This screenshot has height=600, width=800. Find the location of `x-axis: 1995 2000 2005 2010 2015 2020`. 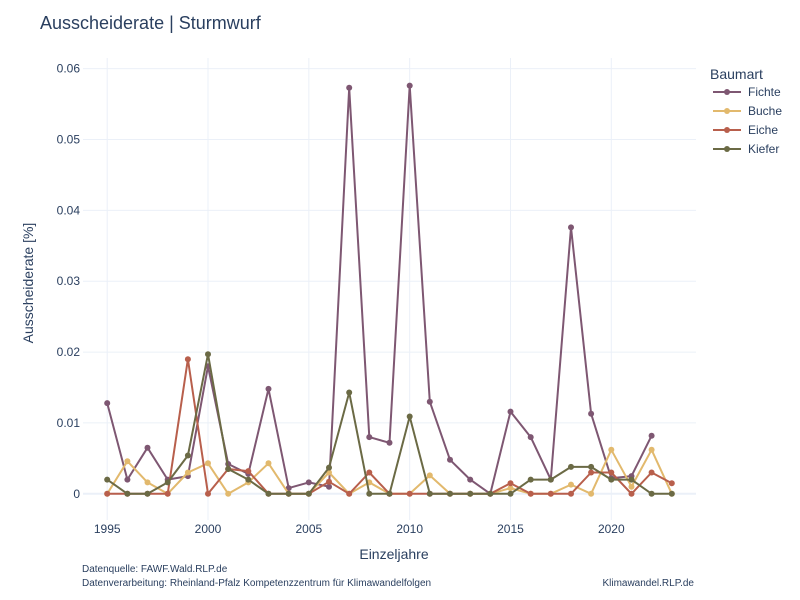

x-axis: 1995 2000 2005 2010 2015 2020 is located at coordinates (359, 529).